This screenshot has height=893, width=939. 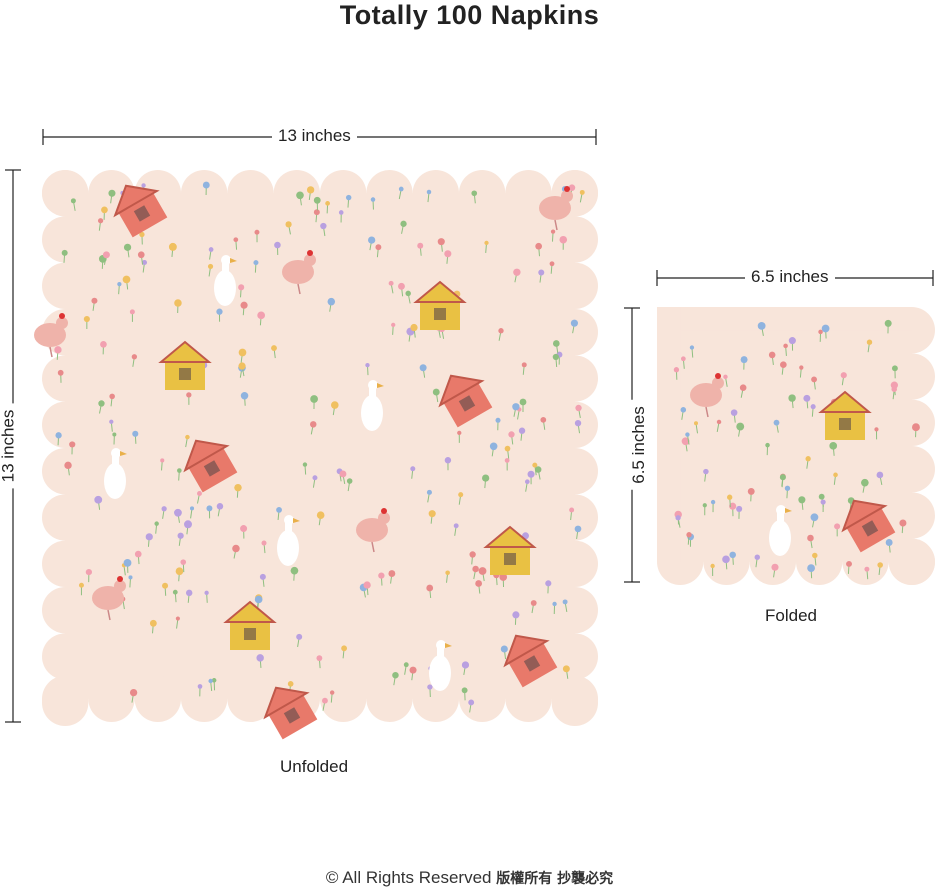 What do you see at coordinates (299, 272) in the screenshot?
I see `chicken-motif` at bounding box center [299, 272].